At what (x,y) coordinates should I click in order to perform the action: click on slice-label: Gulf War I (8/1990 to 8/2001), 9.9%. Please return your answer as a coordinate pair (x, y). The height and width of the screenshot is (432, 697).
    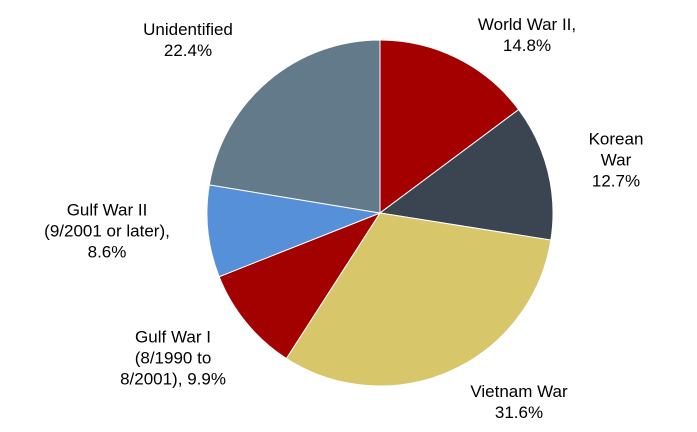
    Looking at the image, I should click on (173, 358).